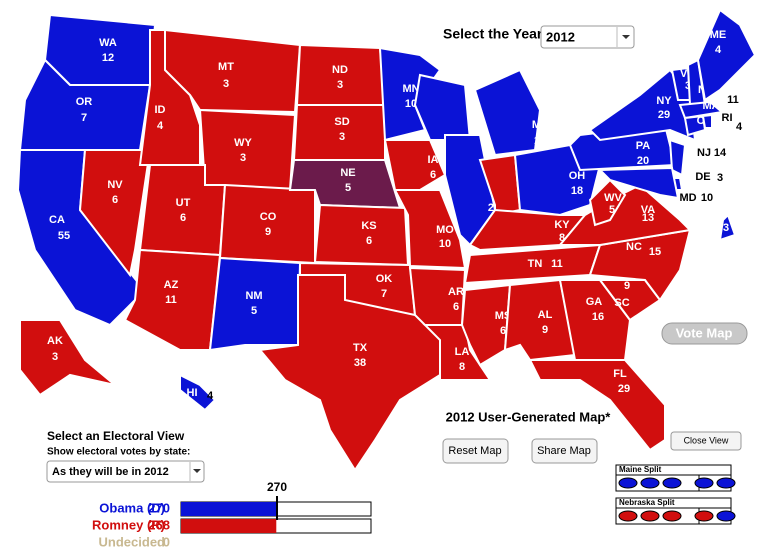 This screenshot has width=770, height=550. What do you see at coordinates (410, 89) in the screenshot?
I see `state-abbr: MN` at bounding box center [410, 89].